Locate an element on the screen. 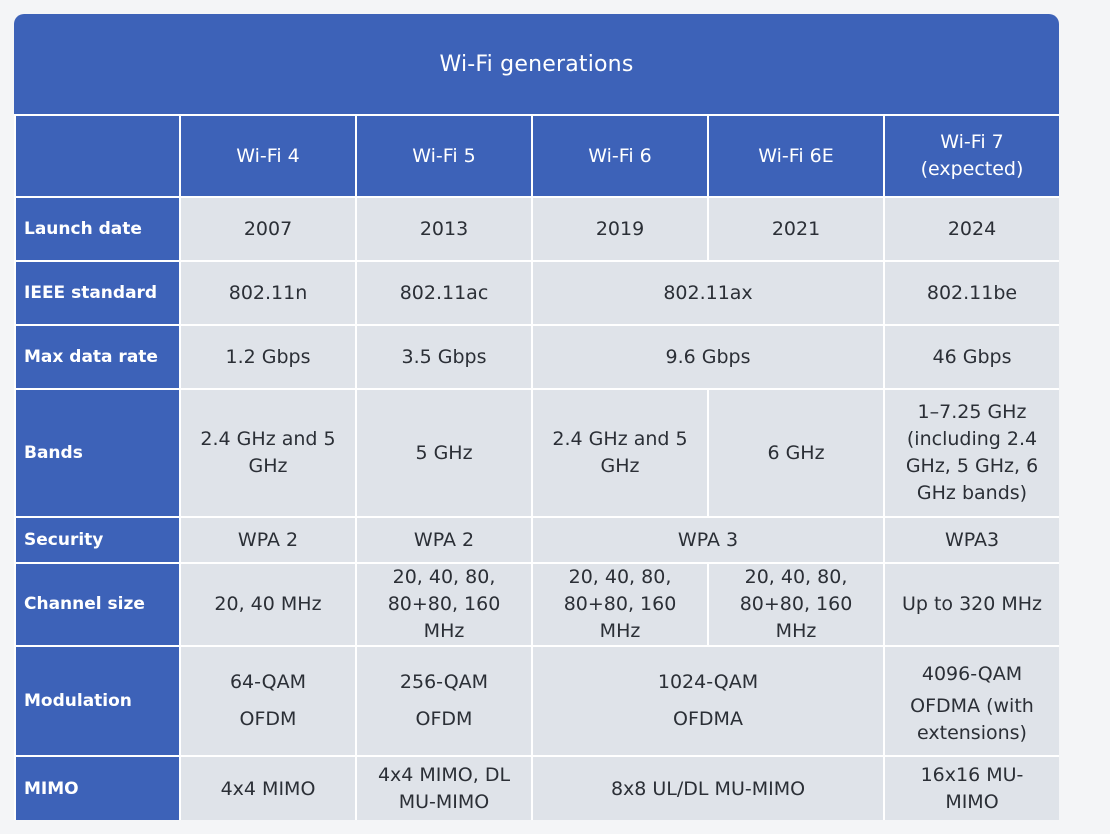  column-header-wifi6e: Wi-Fi 6E is located at coordinates (796, 156).